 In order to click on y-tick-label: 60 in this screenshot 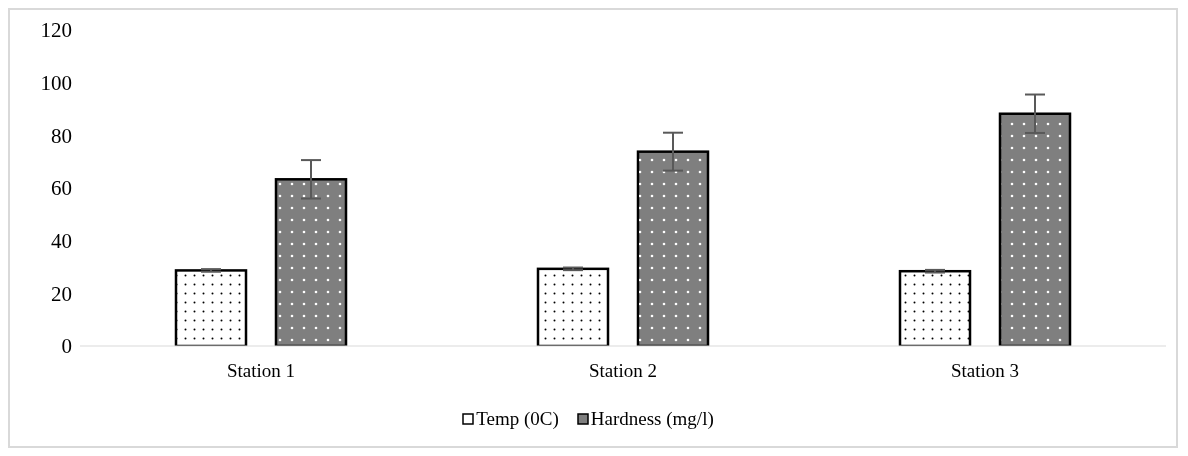, I will do `click(61, 188)`.